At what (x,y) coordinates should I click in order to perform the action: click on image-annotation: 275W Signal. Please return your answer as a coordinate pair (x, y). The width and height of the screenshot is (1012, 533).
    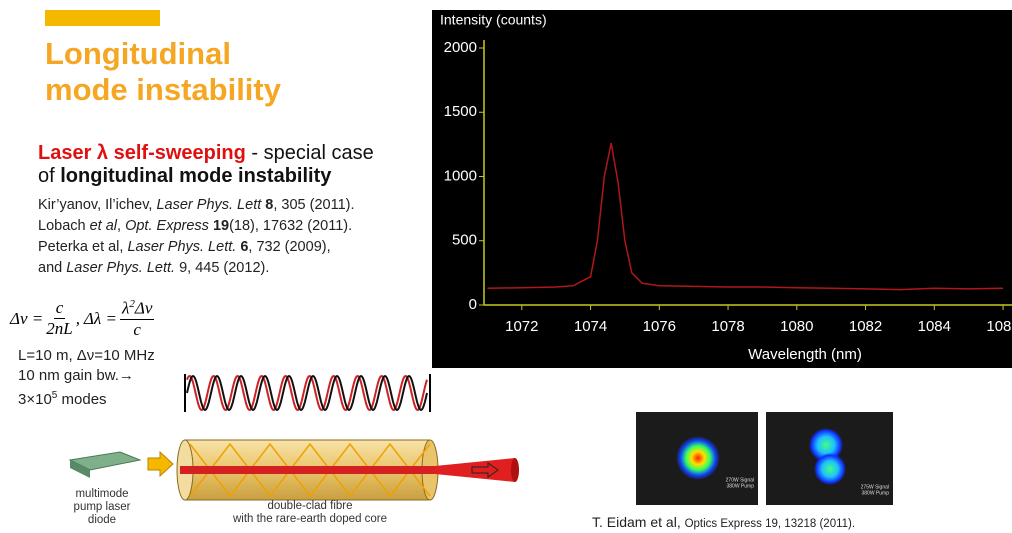
    Looking at the image, I should click on (875, 487).